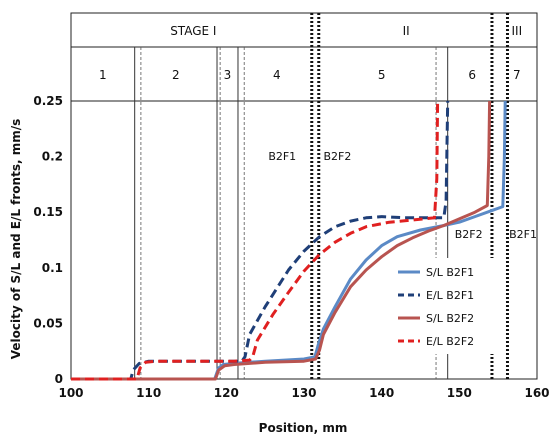 This screenshot has width=550, height=442. Describe the element at coordinates (303, 393) in the screenshot. I see `x-tick-label: 130` at that location.